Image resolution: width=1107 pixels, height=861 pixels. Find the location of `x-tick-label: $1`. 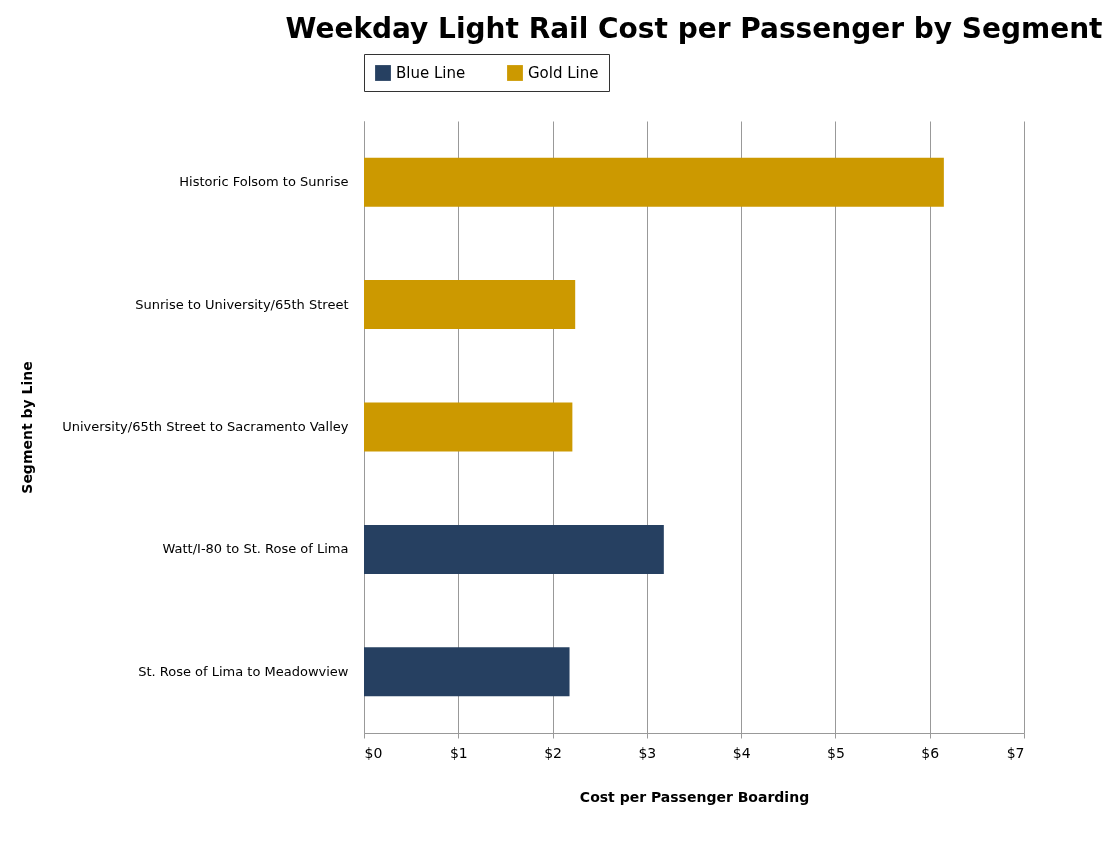

x-tick-label: $1 is located at coordinates (458, 752).